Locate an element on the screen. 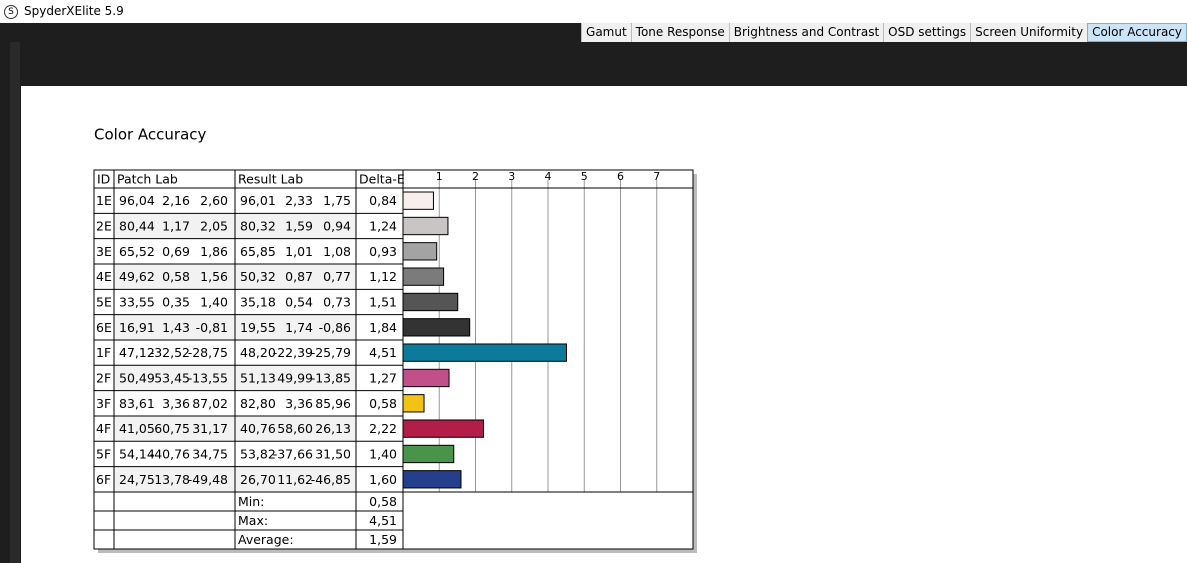  delta-e: 4,51 is located at coordinates (383, 352).